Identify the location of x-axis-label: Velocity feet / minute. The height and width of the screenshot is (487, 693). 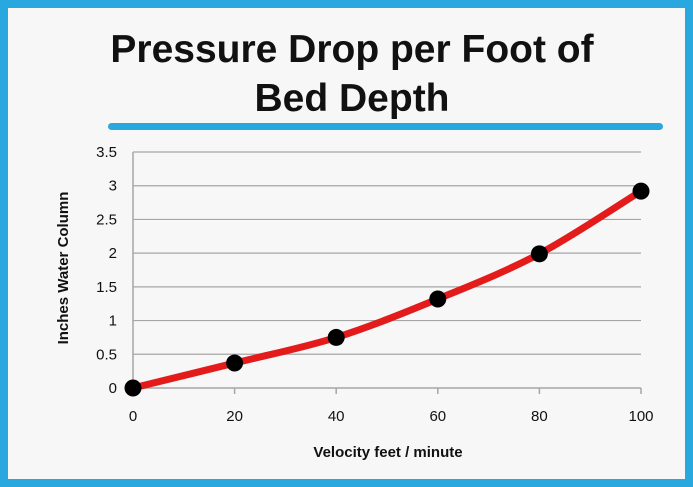
(387, 452).